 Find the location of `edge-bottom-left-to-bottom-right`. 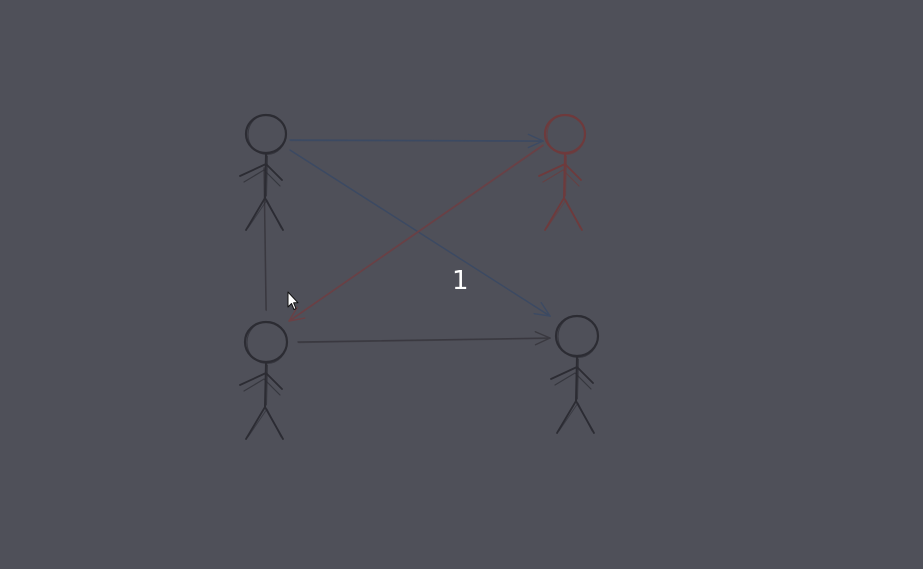

edge-bottom-left-to-bottom-right is located at coordinates (424, 338).